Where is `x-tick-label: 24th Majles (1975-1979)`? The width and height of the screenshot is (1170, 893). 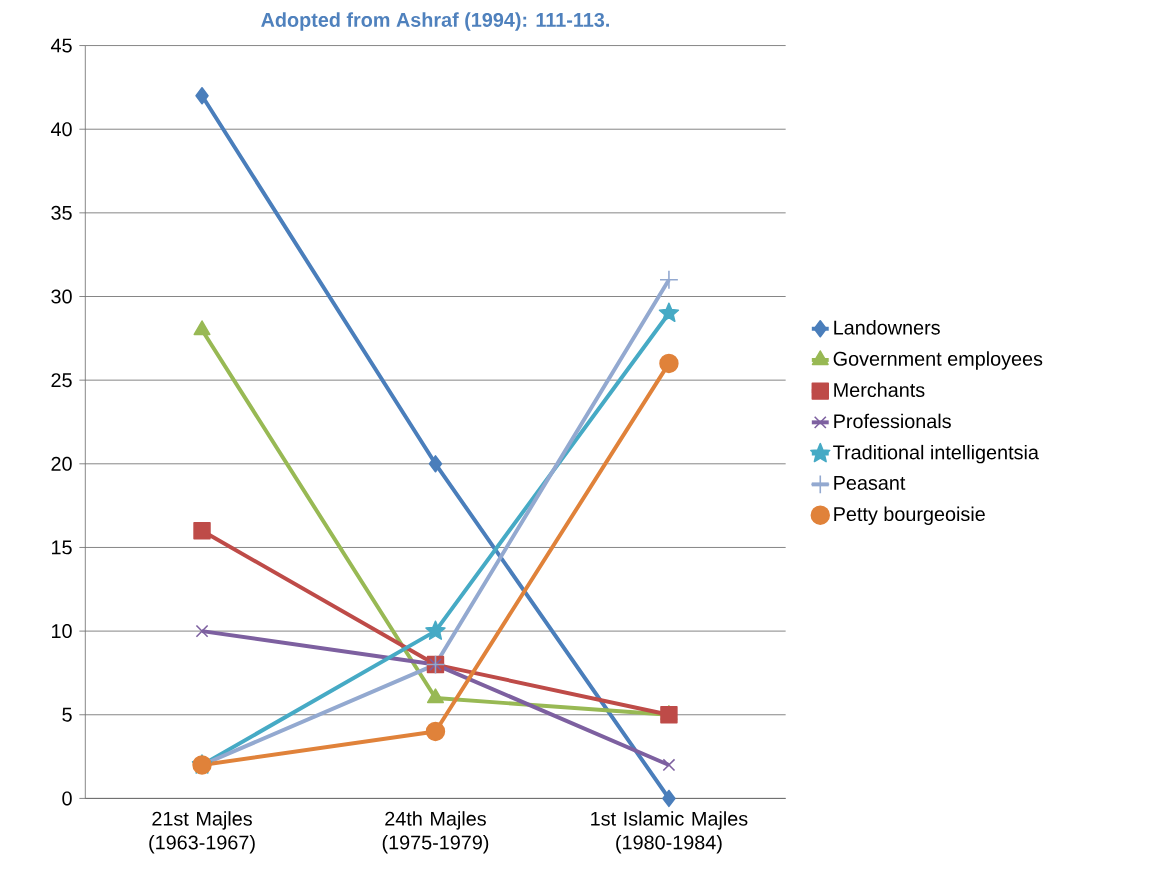
x-tick-label: 24th Majles (1975-1979) is located at coordinates (435, 832).